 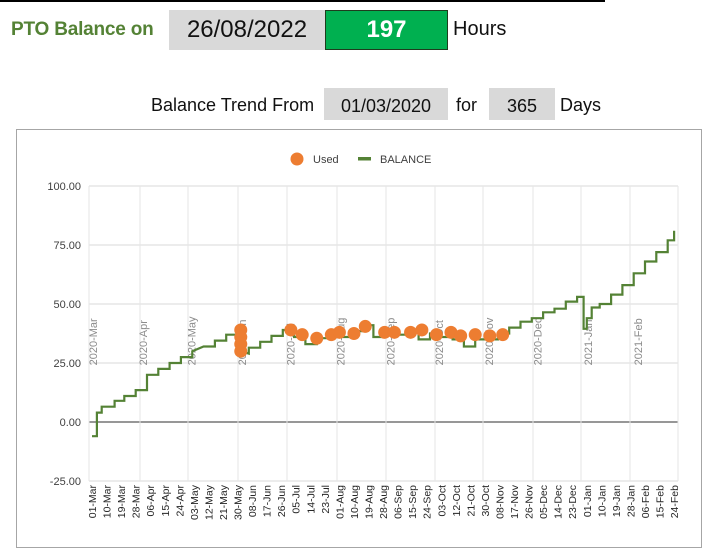 I want to click on legend-balance-icon, so click(x=364, y=159).